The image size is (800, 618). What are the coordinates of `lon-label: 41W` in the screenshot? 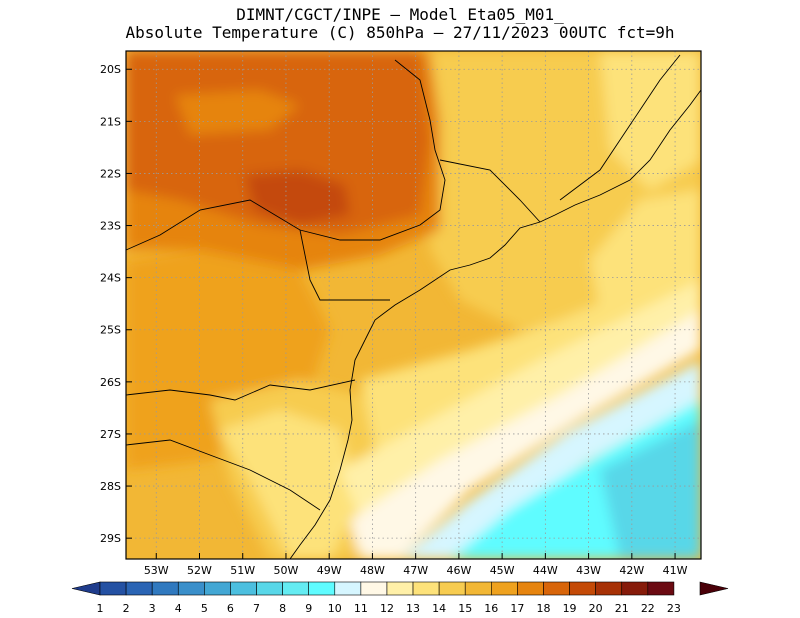 It's located at (675, 570).